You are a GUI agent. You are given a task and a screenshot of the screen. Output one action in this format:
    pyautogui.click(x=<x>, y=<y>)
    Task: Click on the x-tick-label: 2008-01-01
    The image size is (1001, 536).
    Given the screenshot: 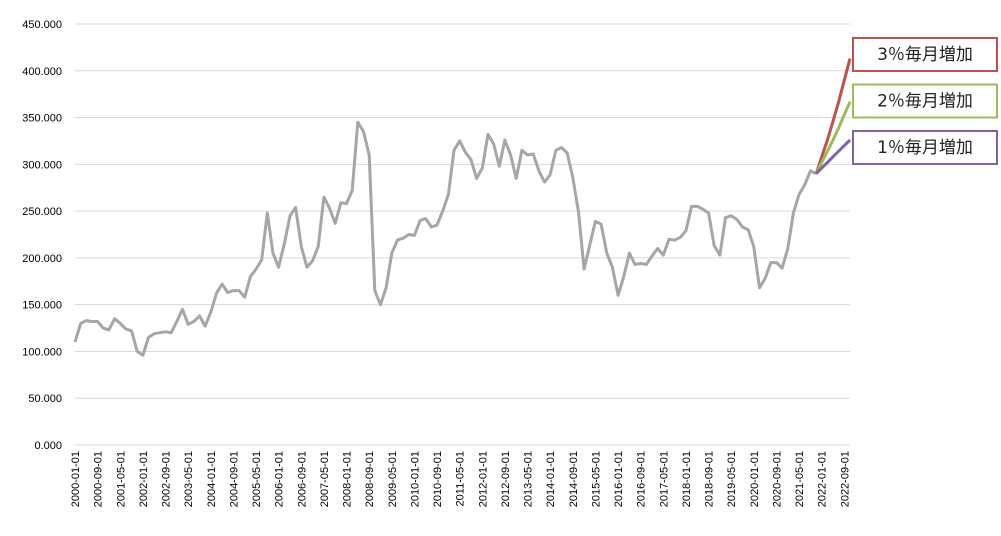 What is the action you would take?
    pyautogui.click(x=348, y=479)
    